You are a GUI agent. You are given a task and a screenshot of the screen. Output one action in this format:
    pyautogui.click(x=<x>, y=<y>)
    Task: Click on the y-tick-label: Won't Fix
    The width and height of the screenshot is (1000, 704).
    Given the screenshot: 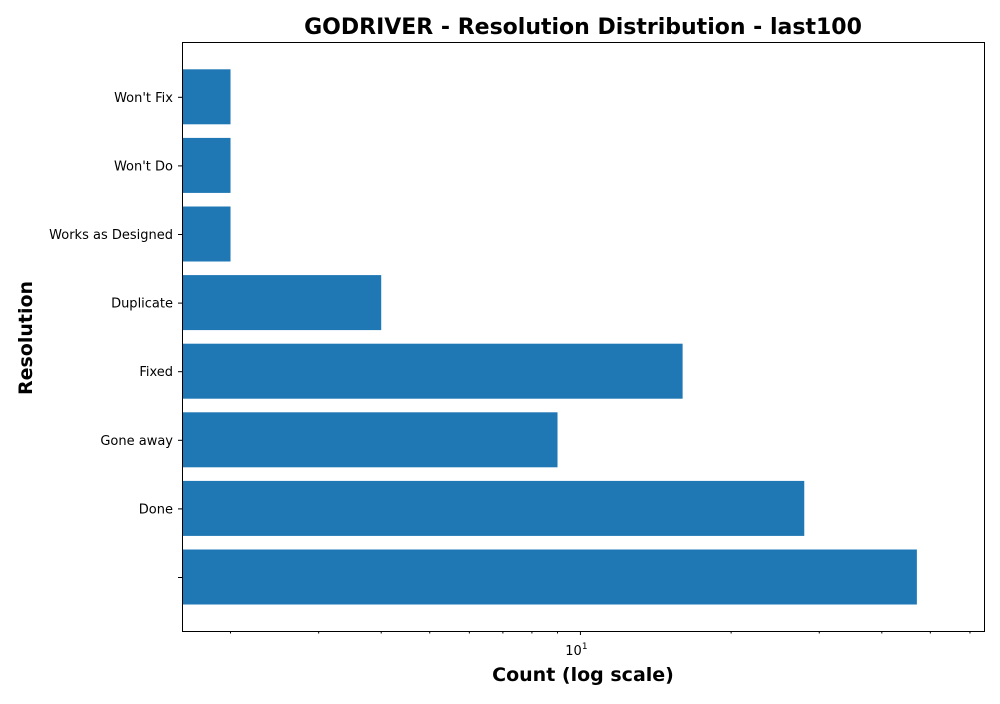 What is the action you would take?
    pyautogui.click(x=143, y=98)
    